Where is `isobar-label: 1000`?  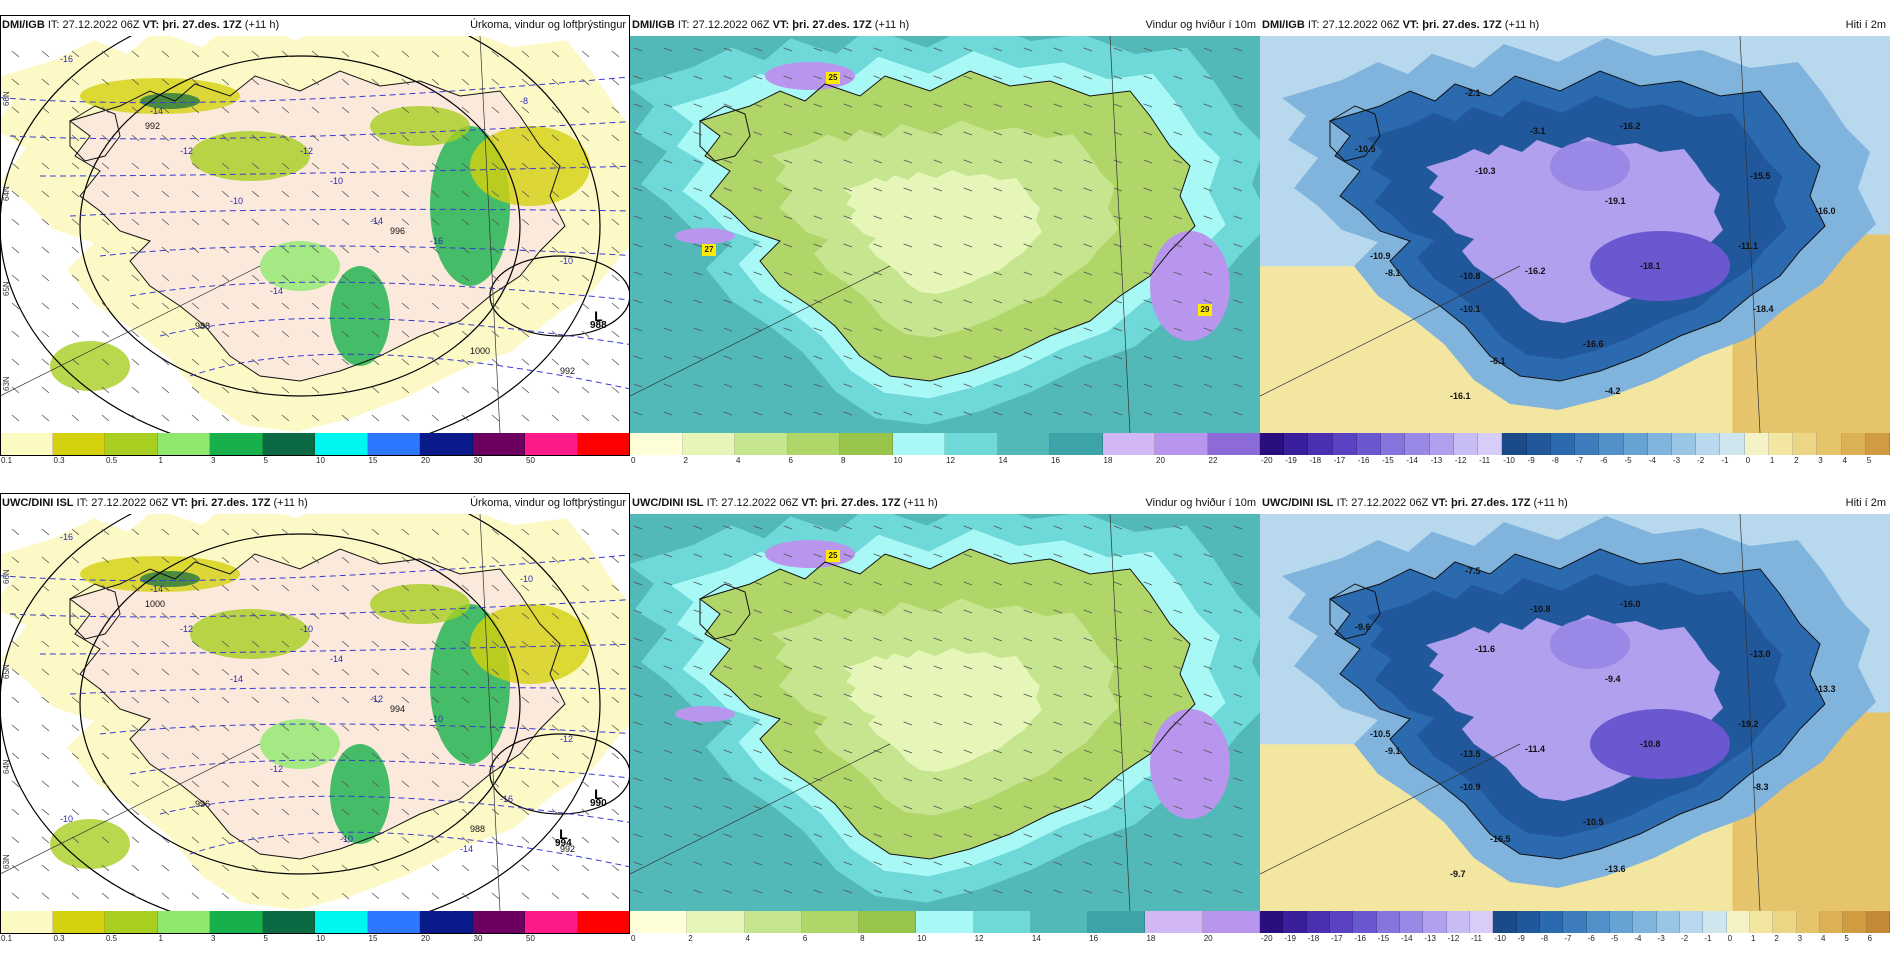
isobar-label: 1000 is located at coordinates (480, 351).